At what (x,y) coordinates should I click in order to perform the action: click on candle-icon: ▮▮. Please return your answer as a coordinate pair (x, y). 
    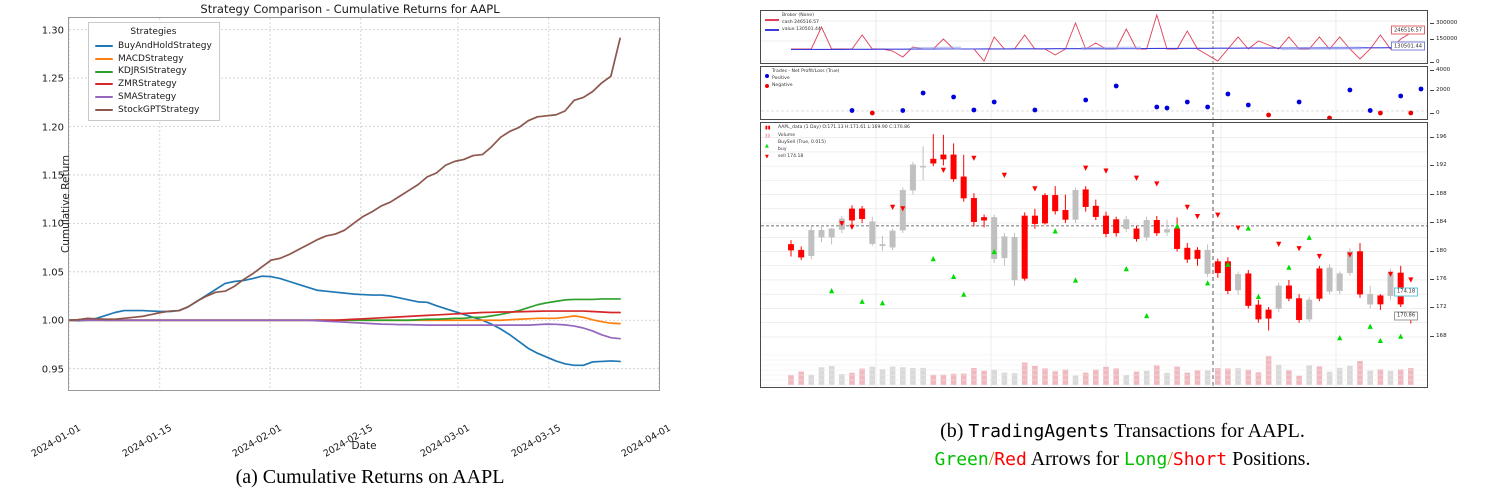
    Looking at the image, I should click on (768, 128).